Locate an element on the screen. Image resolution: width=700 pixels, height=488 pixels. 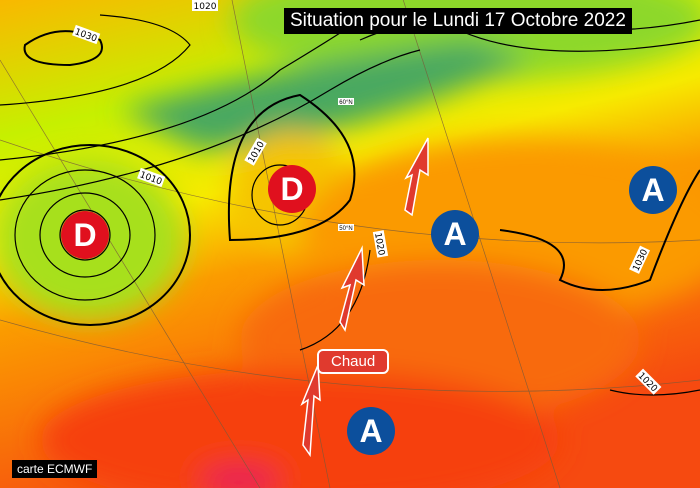
warm-air-label: Chaud is located at coordinates (353, 361).